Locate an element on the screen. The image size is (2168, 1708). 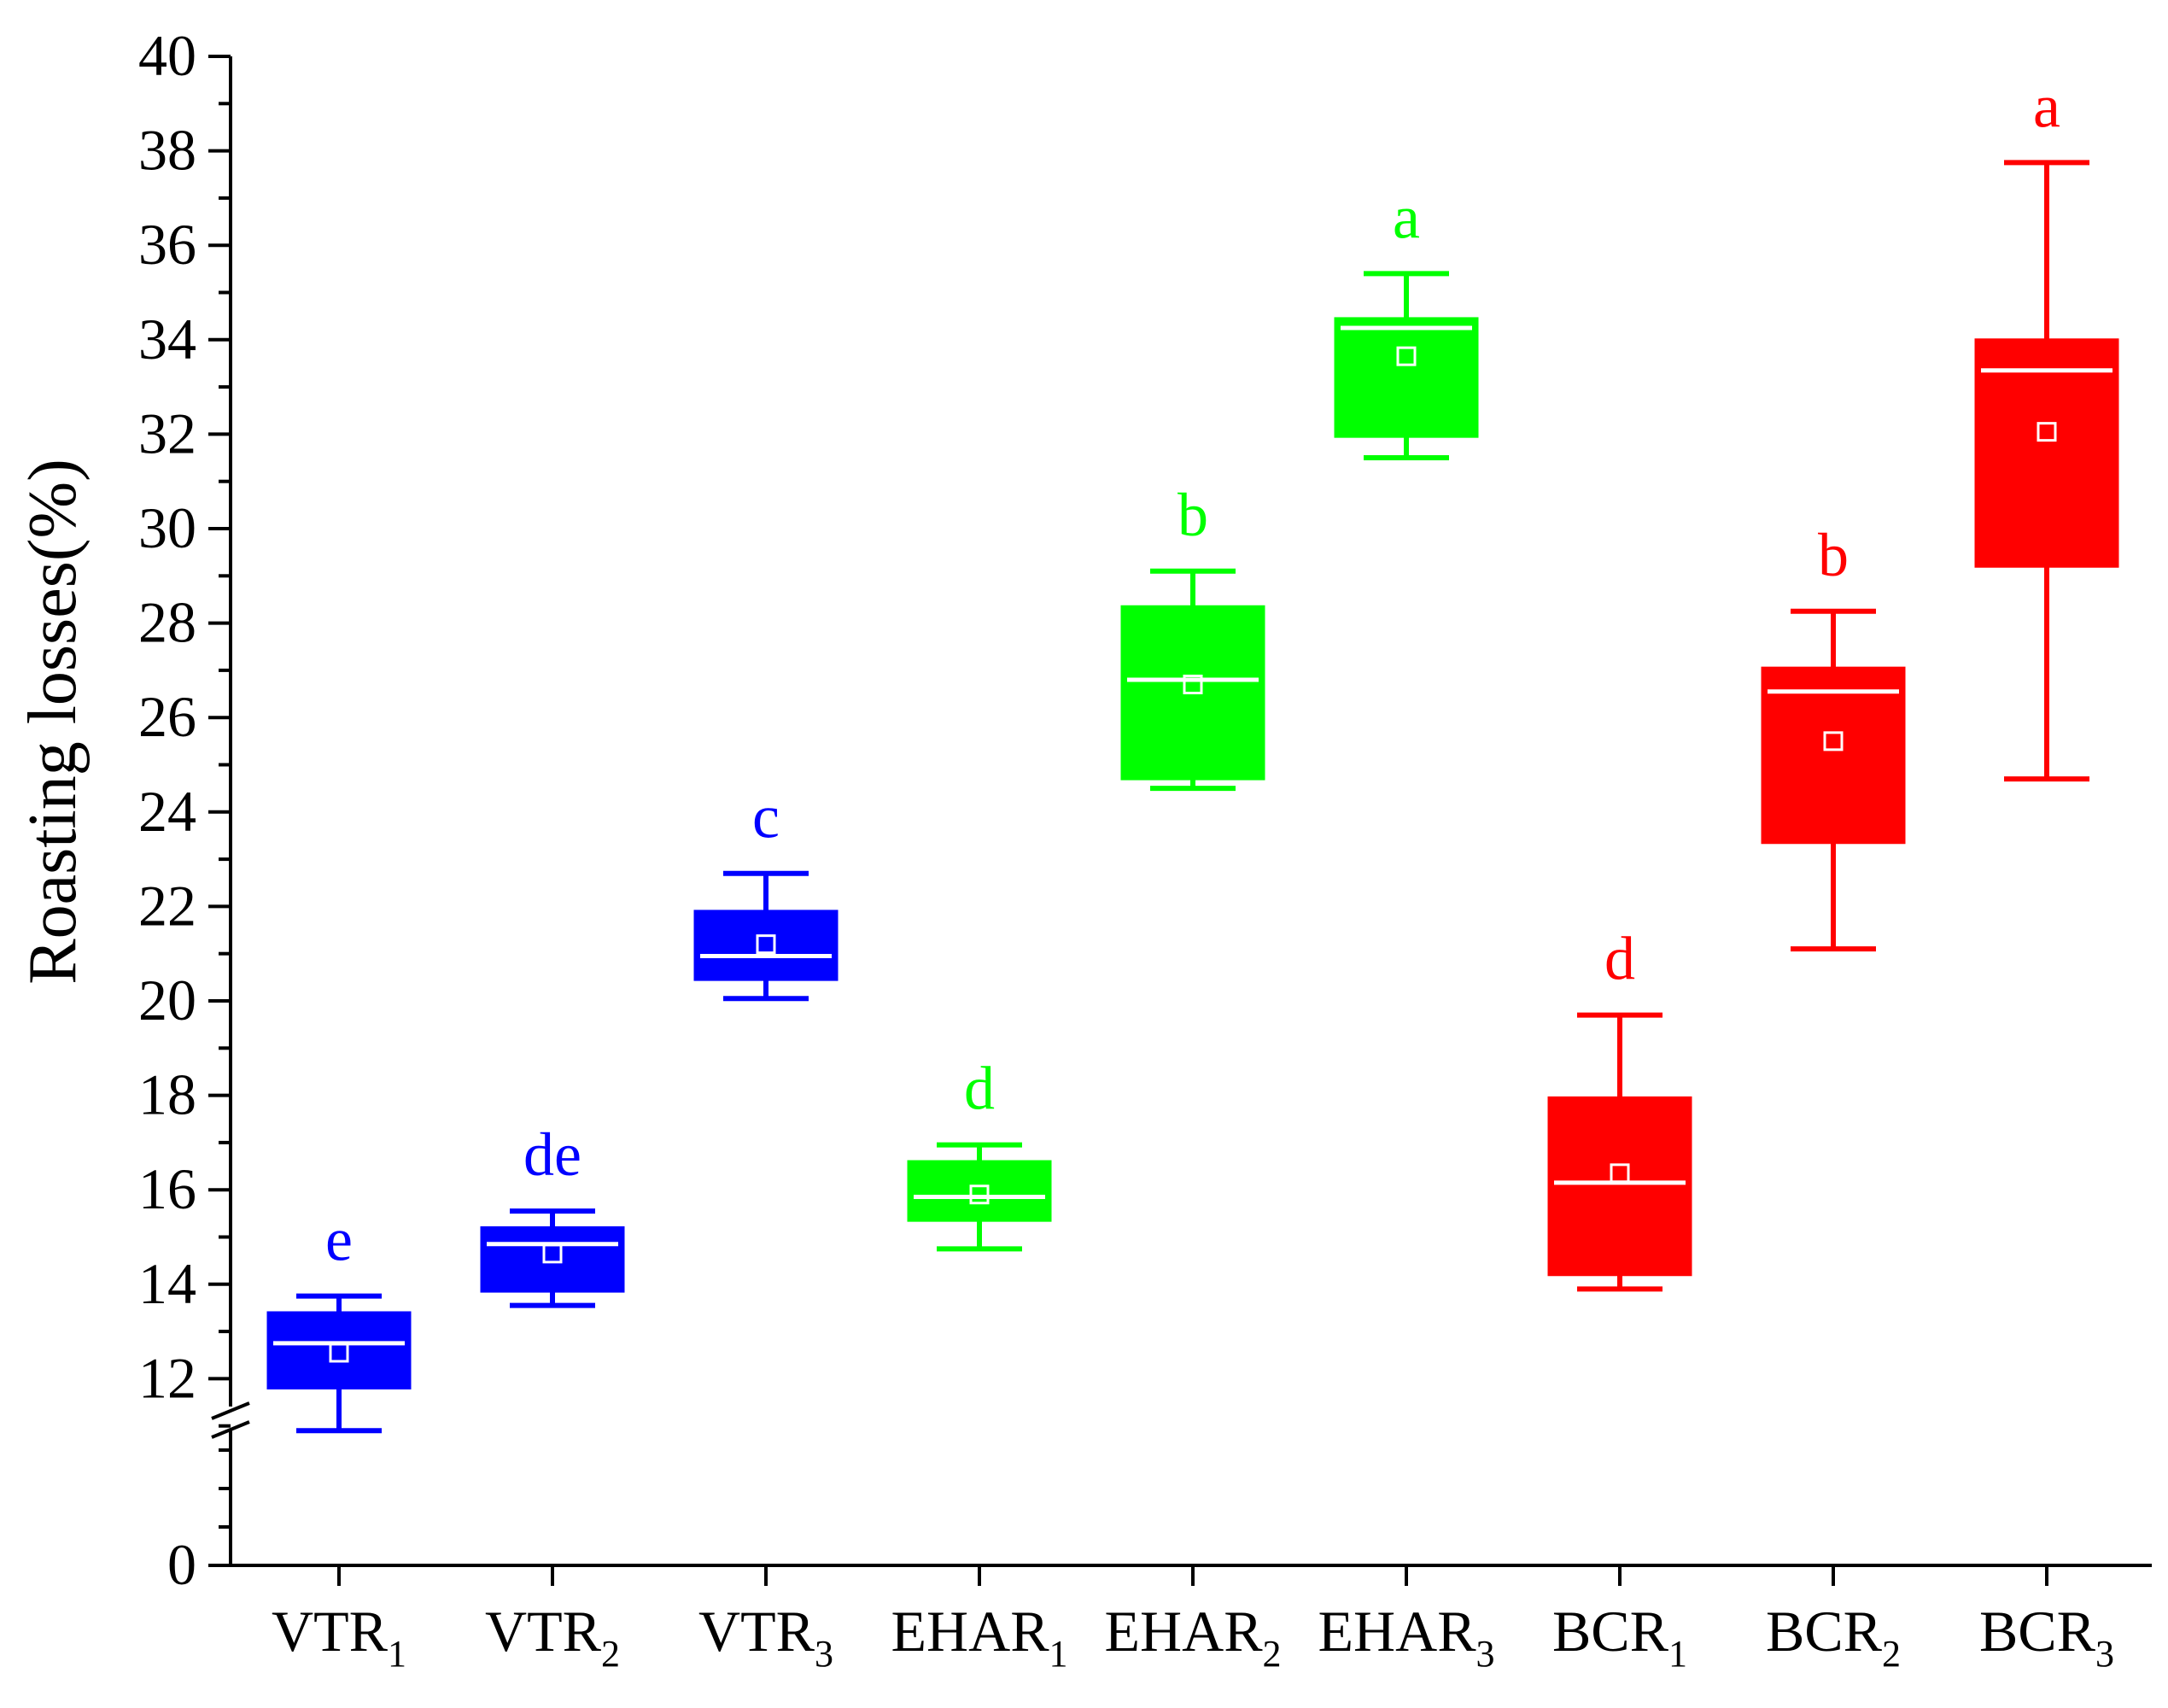
x-tick-label: BCR2 is located at coordinates (1833, 1637).